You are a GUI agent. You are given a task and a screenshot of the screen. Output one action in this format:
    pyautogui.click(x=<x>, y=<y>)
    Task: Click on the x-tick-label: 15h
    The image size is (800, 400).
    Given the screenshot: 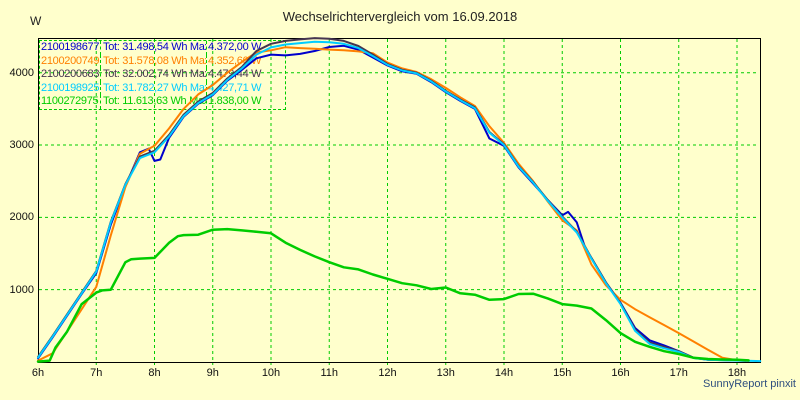 What is the action you would take?
    pyautogui.click(x=562, y=373)
    